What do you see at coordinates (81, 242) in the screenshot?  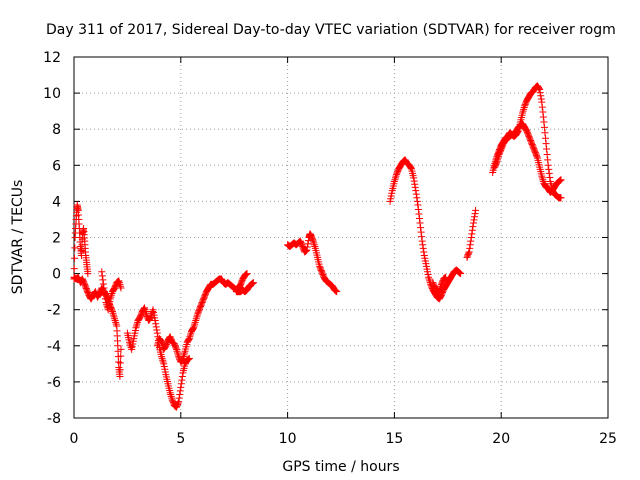 I see `series-seg1a` at bounding box center [81, 242].